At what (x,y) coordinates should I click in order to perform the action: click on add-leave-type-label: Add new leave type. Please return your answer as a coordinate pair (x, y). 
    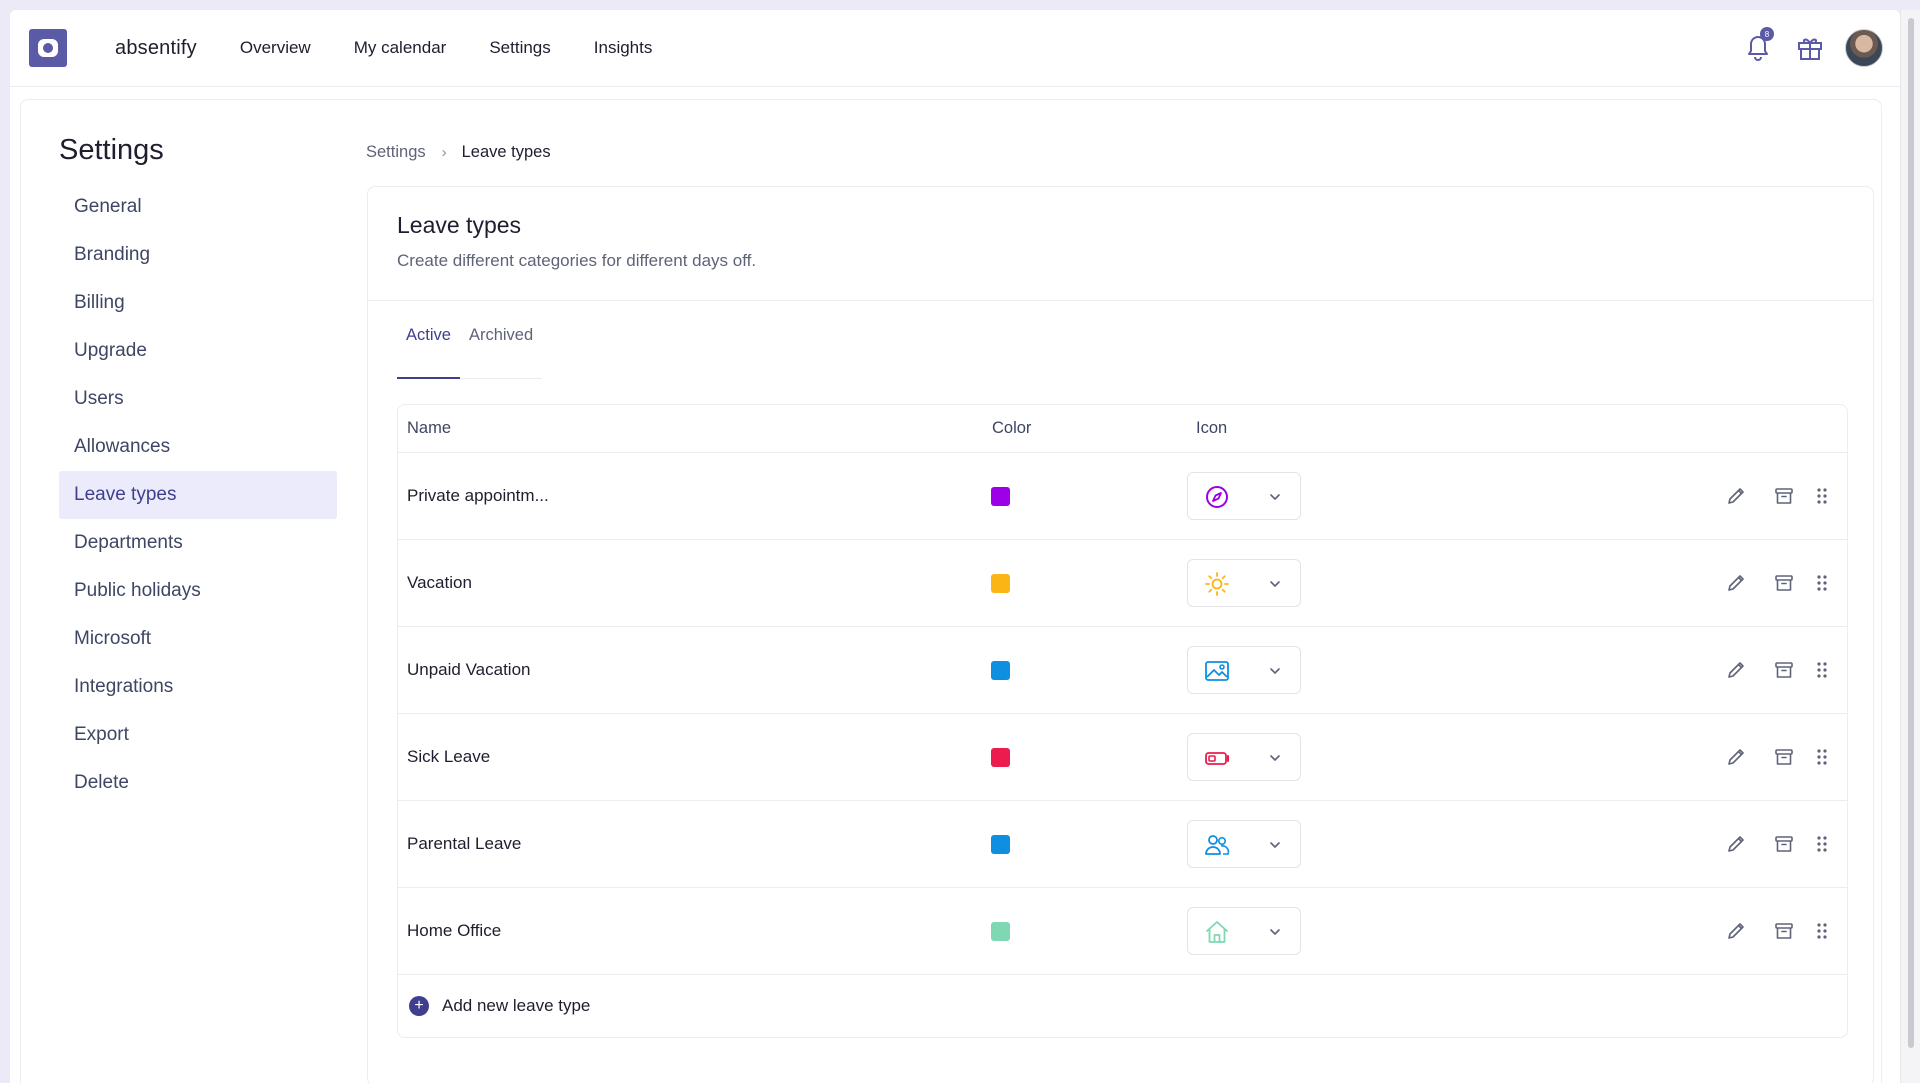
    Looking at the image, I should click on (516, 1005).